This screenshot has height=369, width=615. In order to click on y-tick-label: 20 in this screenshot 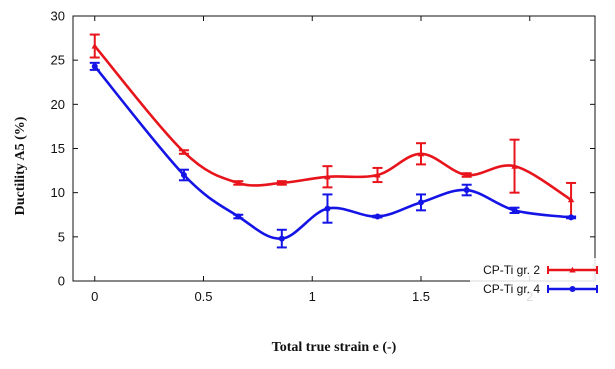, I will do `click(58, 104)`.